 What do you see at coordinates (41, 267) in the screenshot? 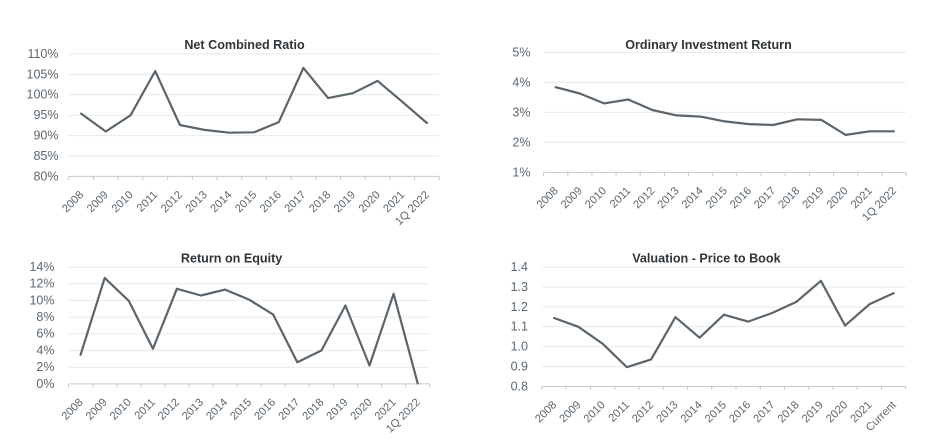
I see `svg-text: 14%` at bounding box center [41, 267].